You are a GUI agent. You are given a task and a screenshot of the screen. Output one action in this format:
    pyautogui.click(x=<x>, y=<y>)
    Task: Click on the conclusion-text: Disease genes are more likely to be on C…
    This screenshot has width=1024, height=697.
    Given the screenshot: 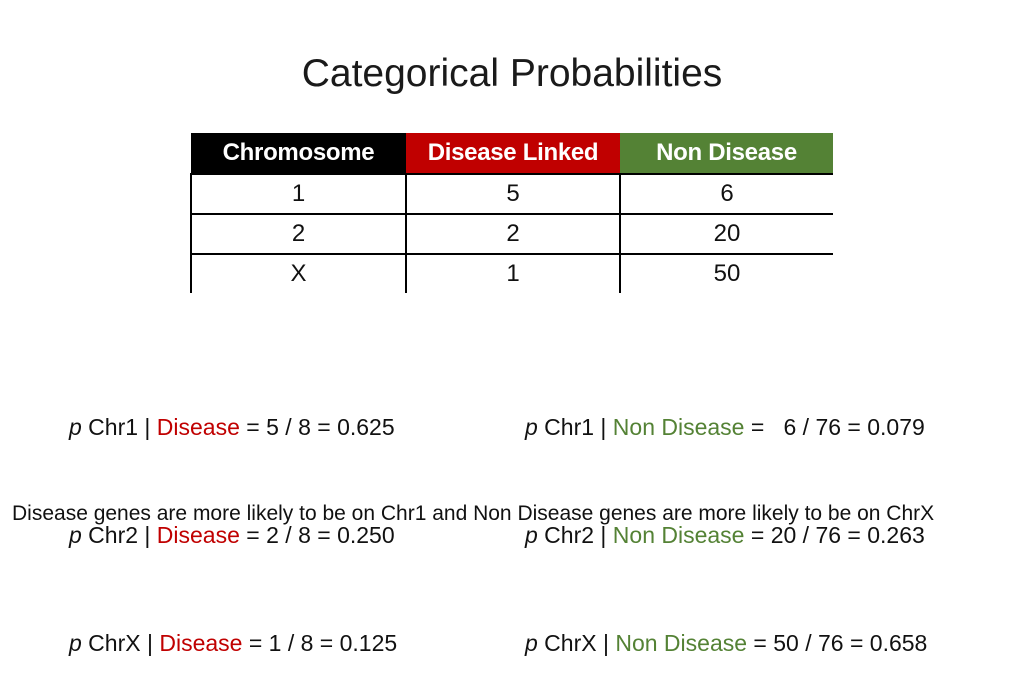 What is the action you would take?
    pyautogui.click(x=473, y=513)
    